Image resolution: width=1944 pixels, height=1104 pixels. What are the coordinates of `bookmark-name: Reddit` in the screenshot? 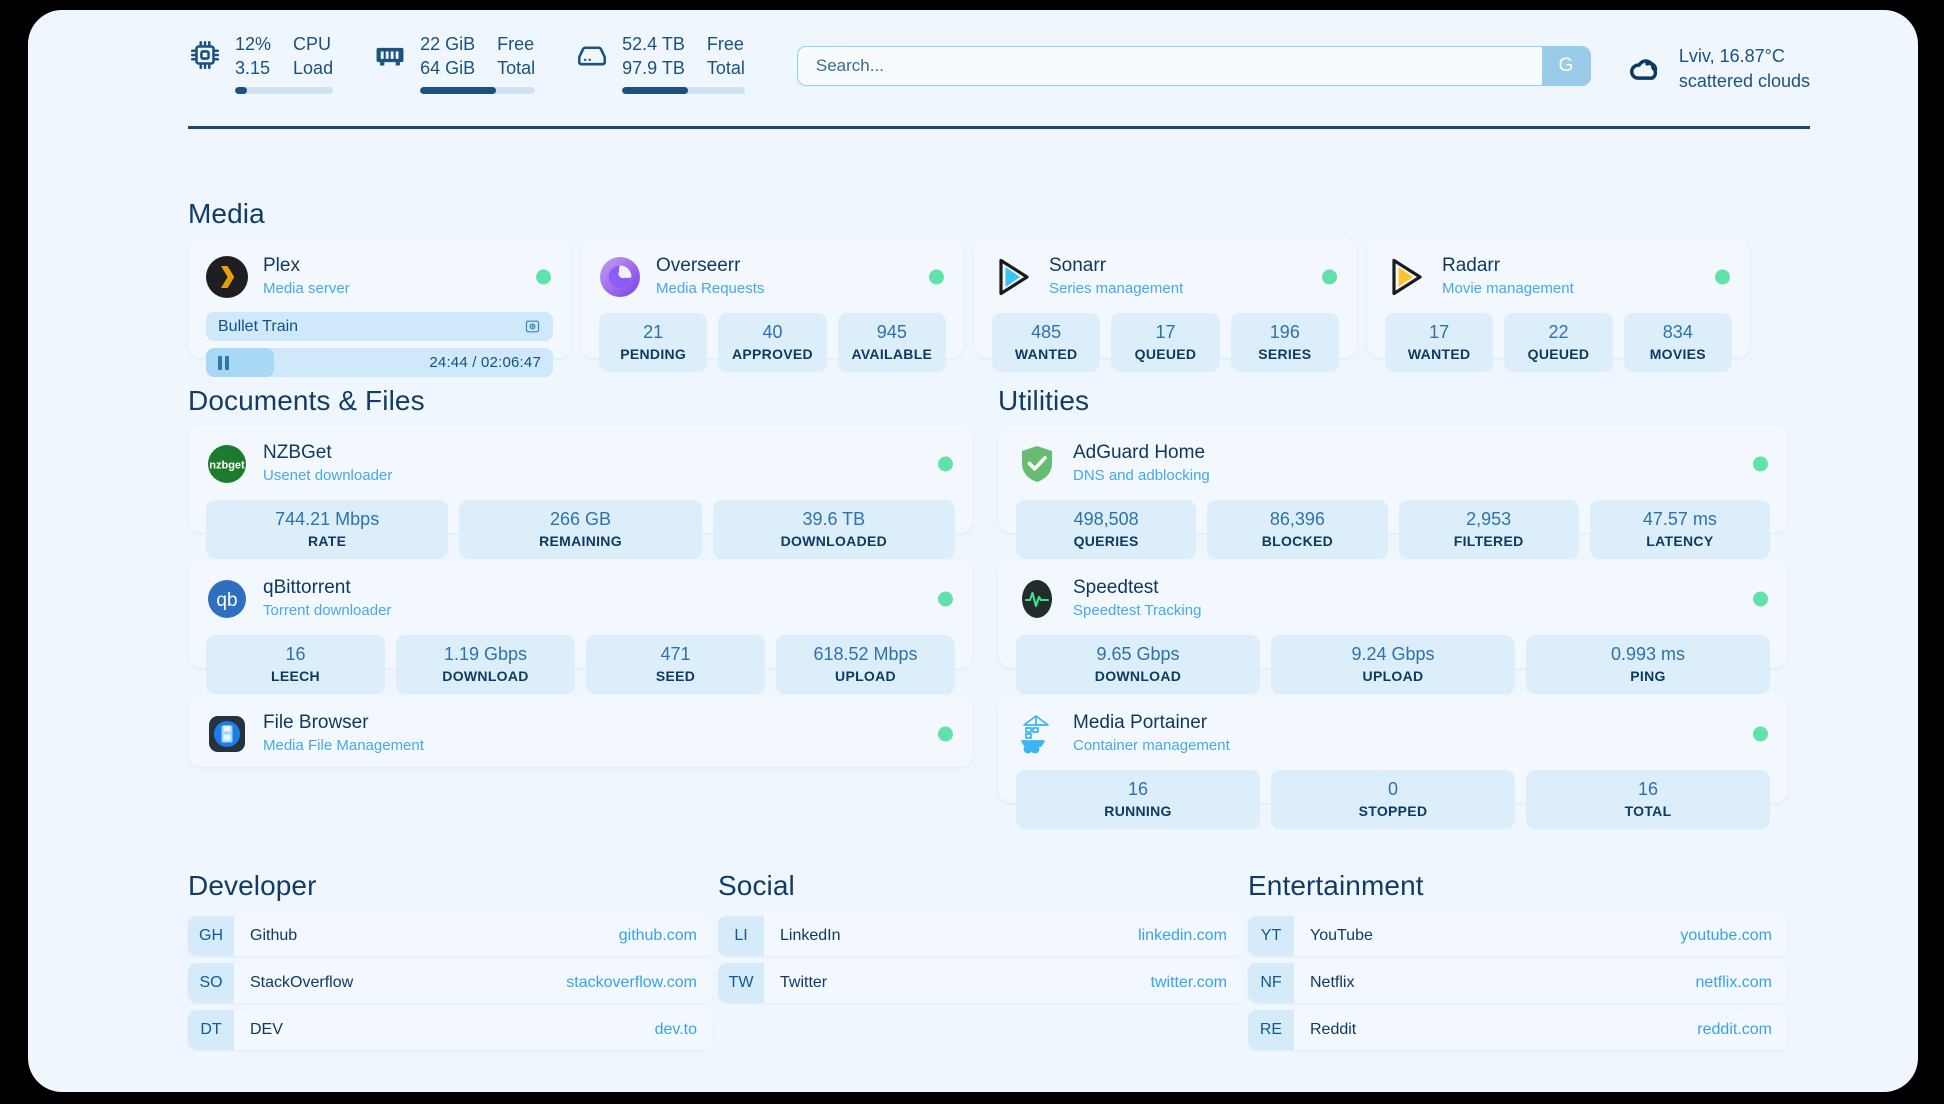 It's located at (1333, 1029).